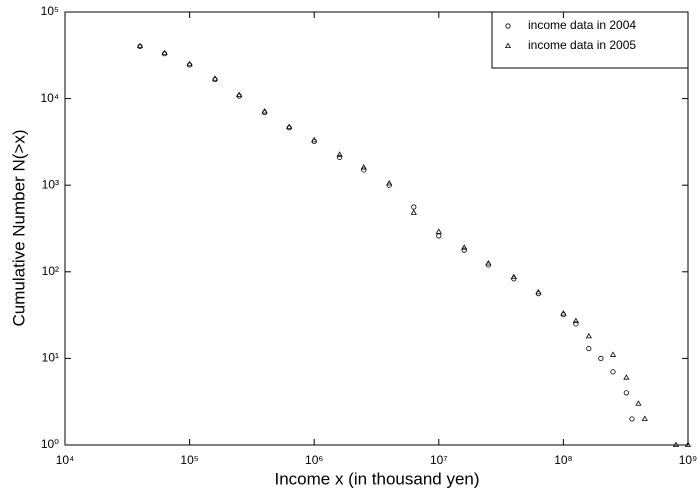 This screenshot has height=493, width=699. What do you see at coordinates (50, 184) in the screenshot?
I see `y-tick-label: 10³` at bounding box center [50, 184].